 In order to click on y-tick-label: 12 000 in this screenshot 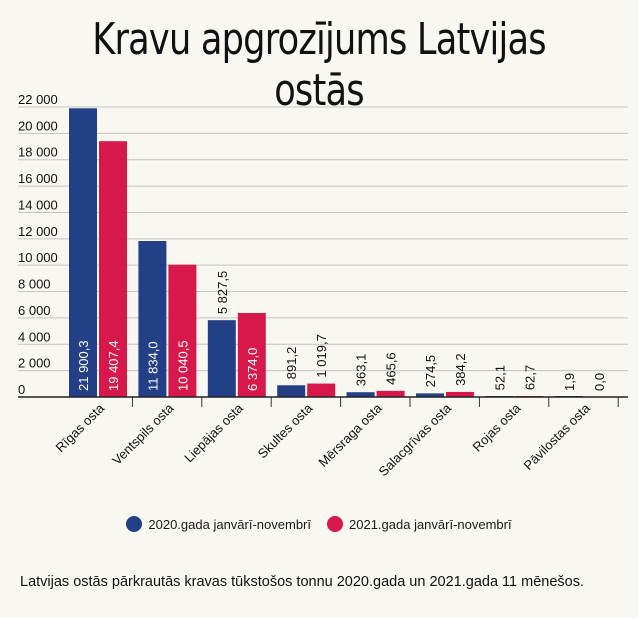, I will do `click(38, 231)`.